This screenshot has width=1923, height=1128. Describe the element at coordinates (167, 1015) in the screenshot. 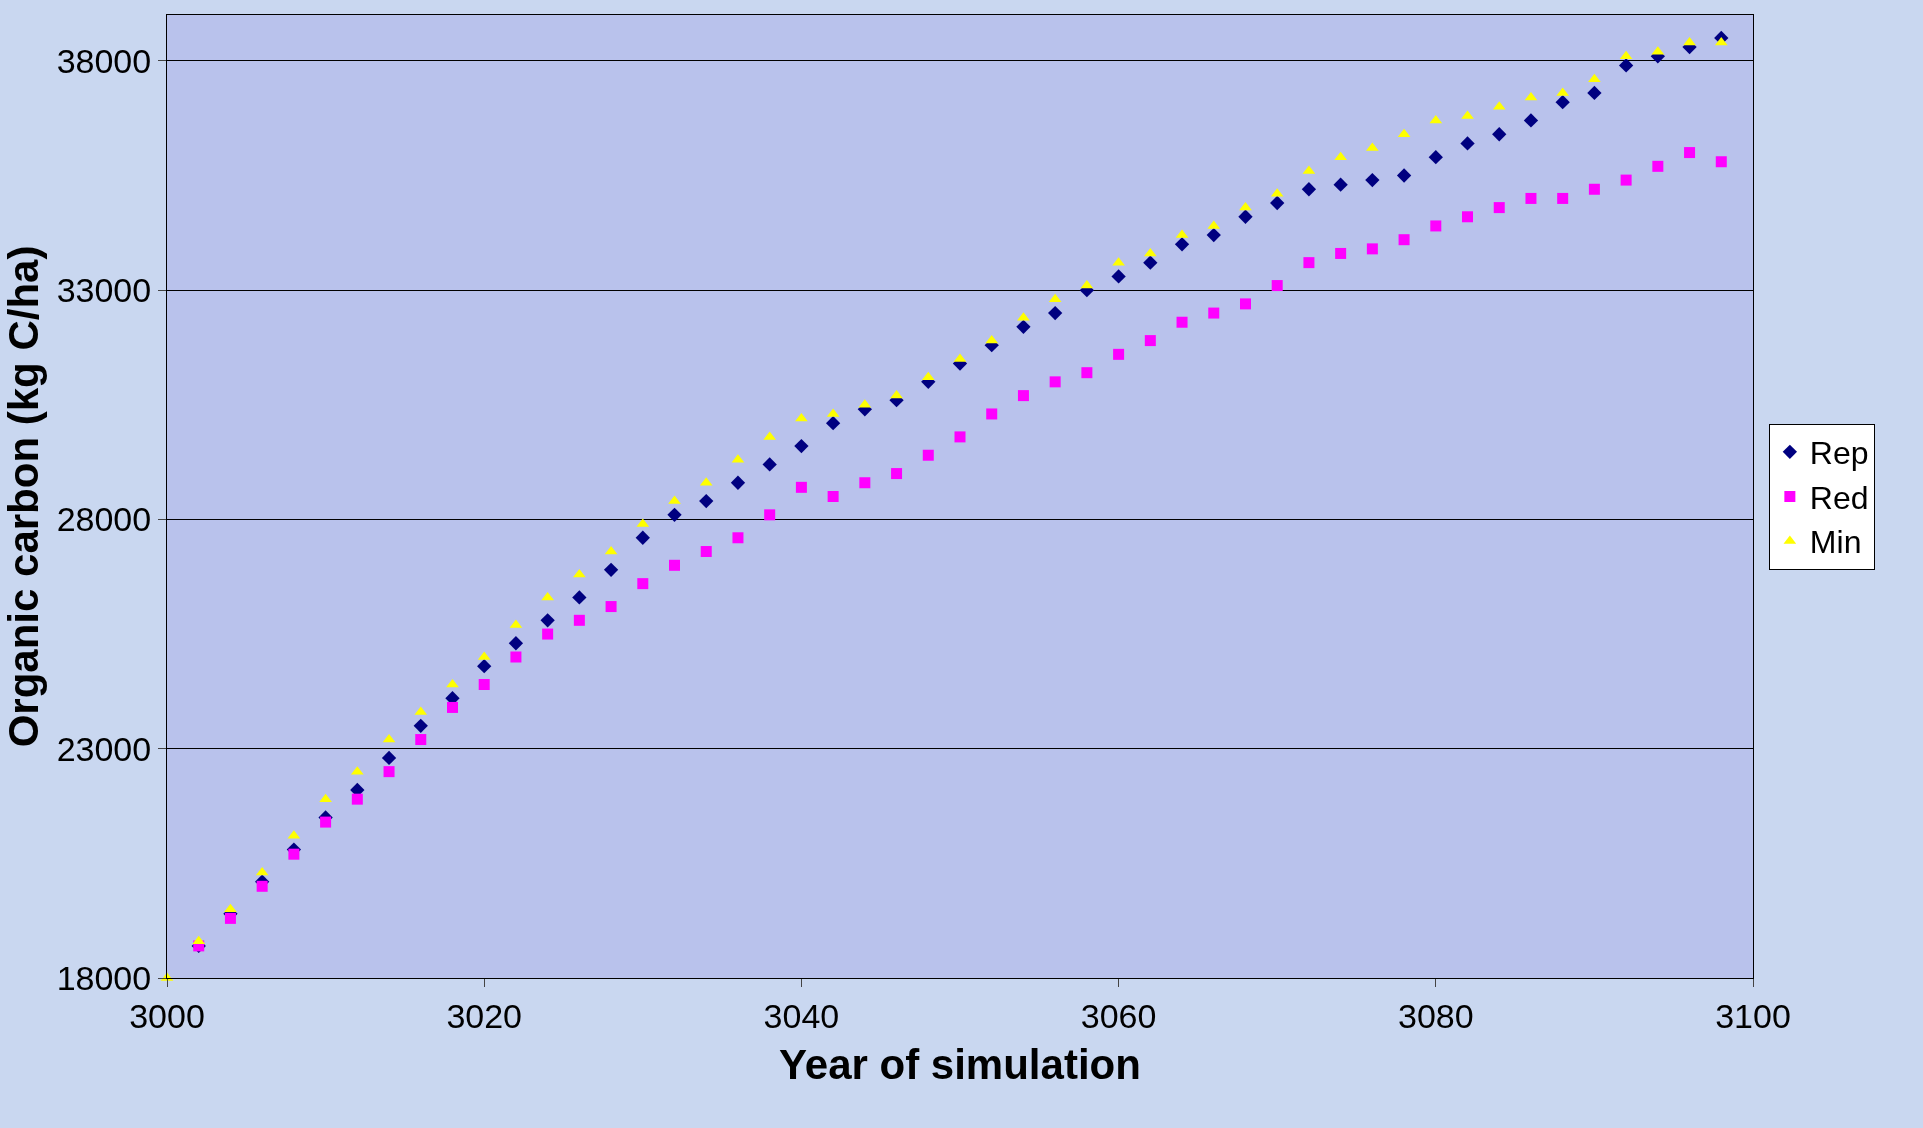

I see `x-tick-label: 3000` at that location.